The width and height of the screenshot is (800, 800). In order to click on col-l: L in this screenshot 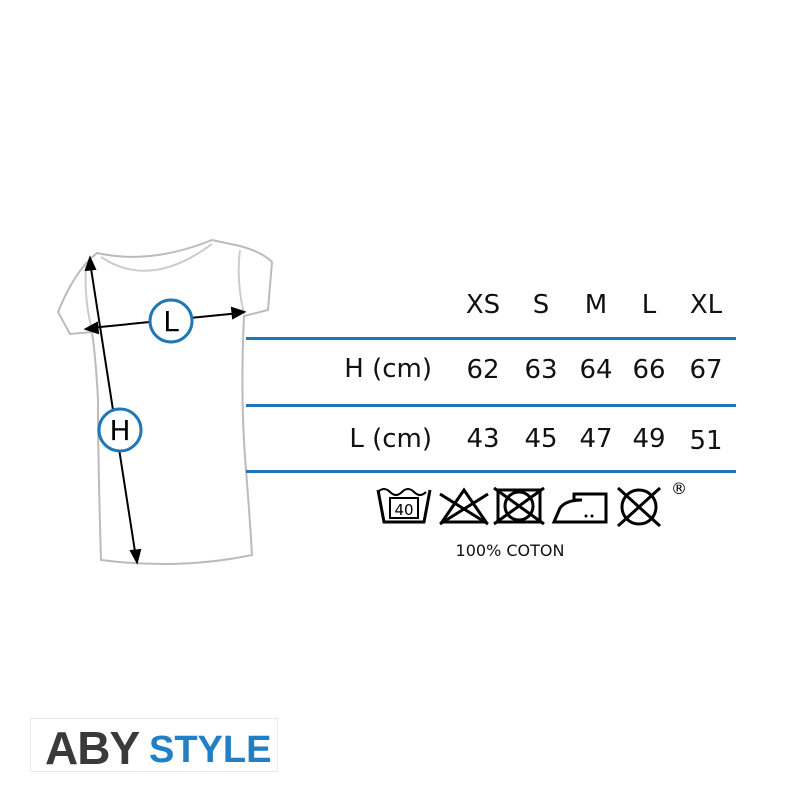, I will do `click(649, 305)`.